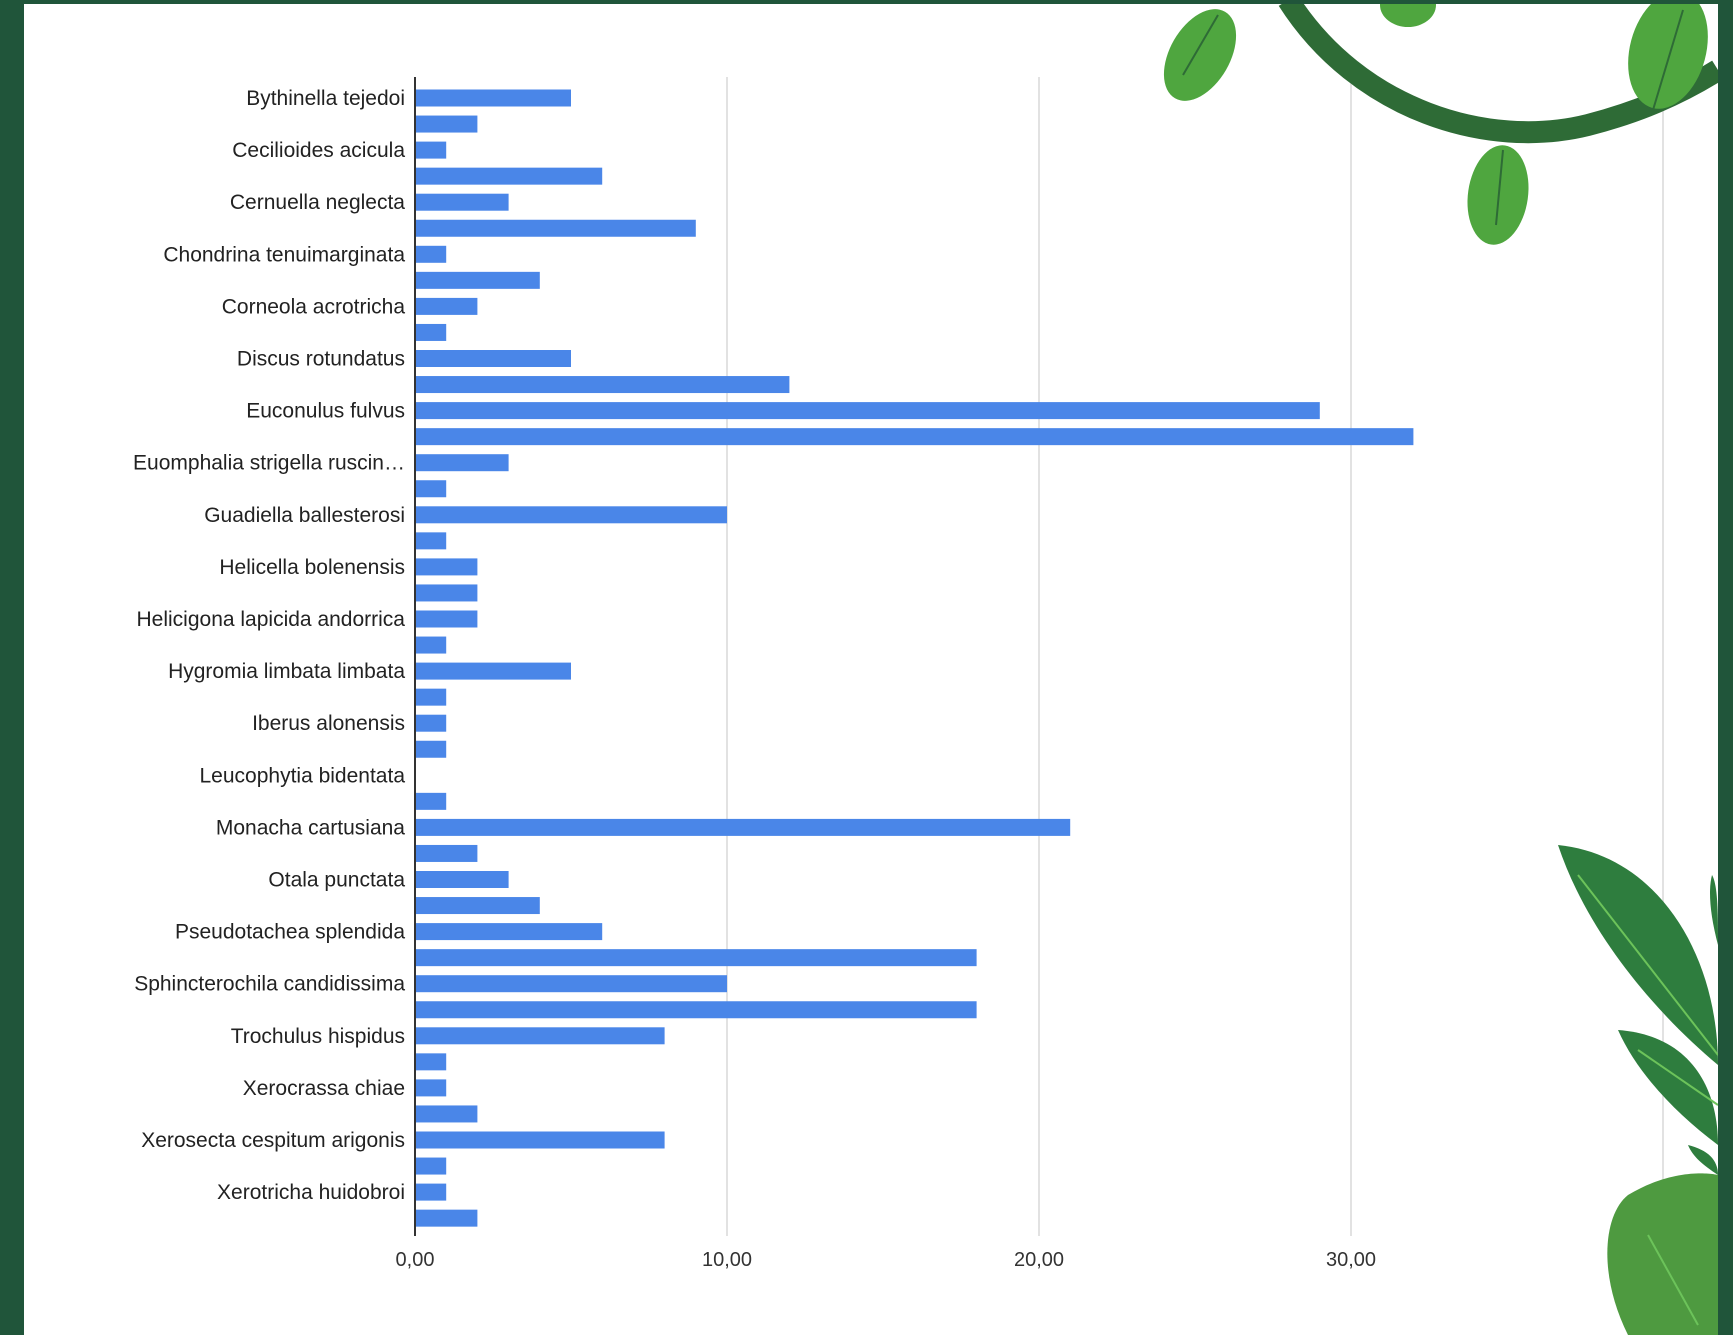 The width and height of the screenshot is (1733, 1335). I want to click on left-border, so click(12, 667).